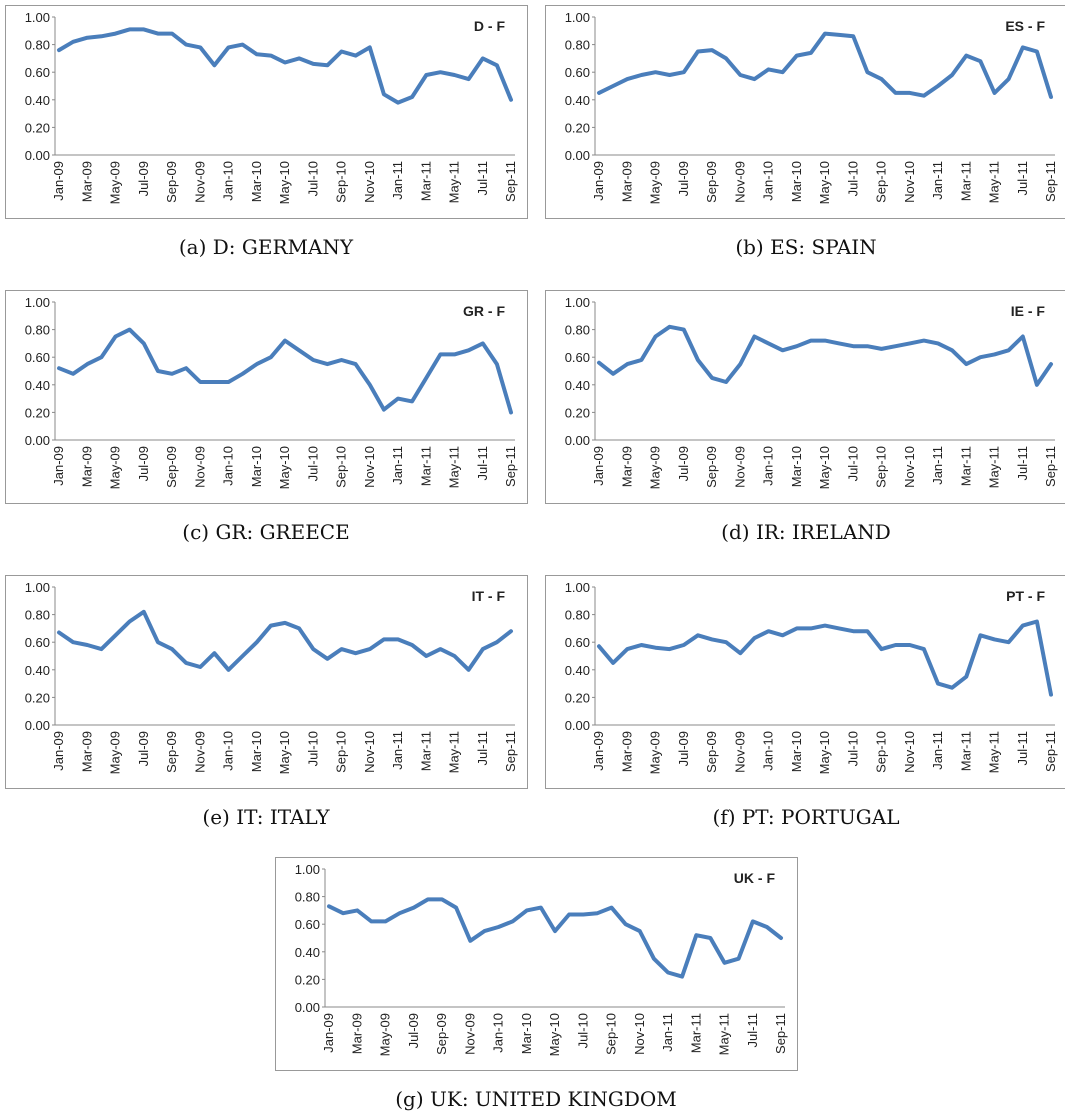  What do you see at coordinates (369, 467) in the screenshot?
I see `x-tick-label: Nov-10` at bounding box center [369, 467].